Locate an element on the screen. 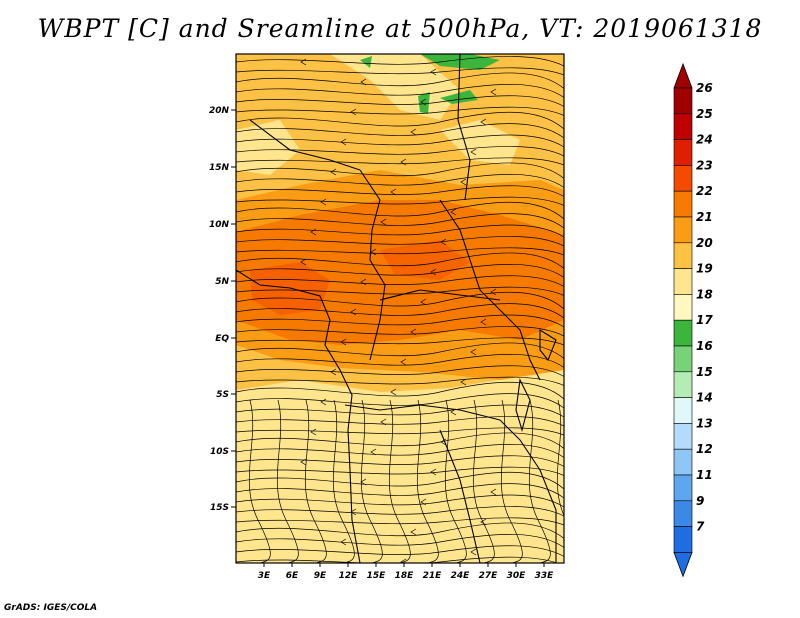 The image size is (800, 618). colorbar-label: 11 is located at coordinates (704, 475).